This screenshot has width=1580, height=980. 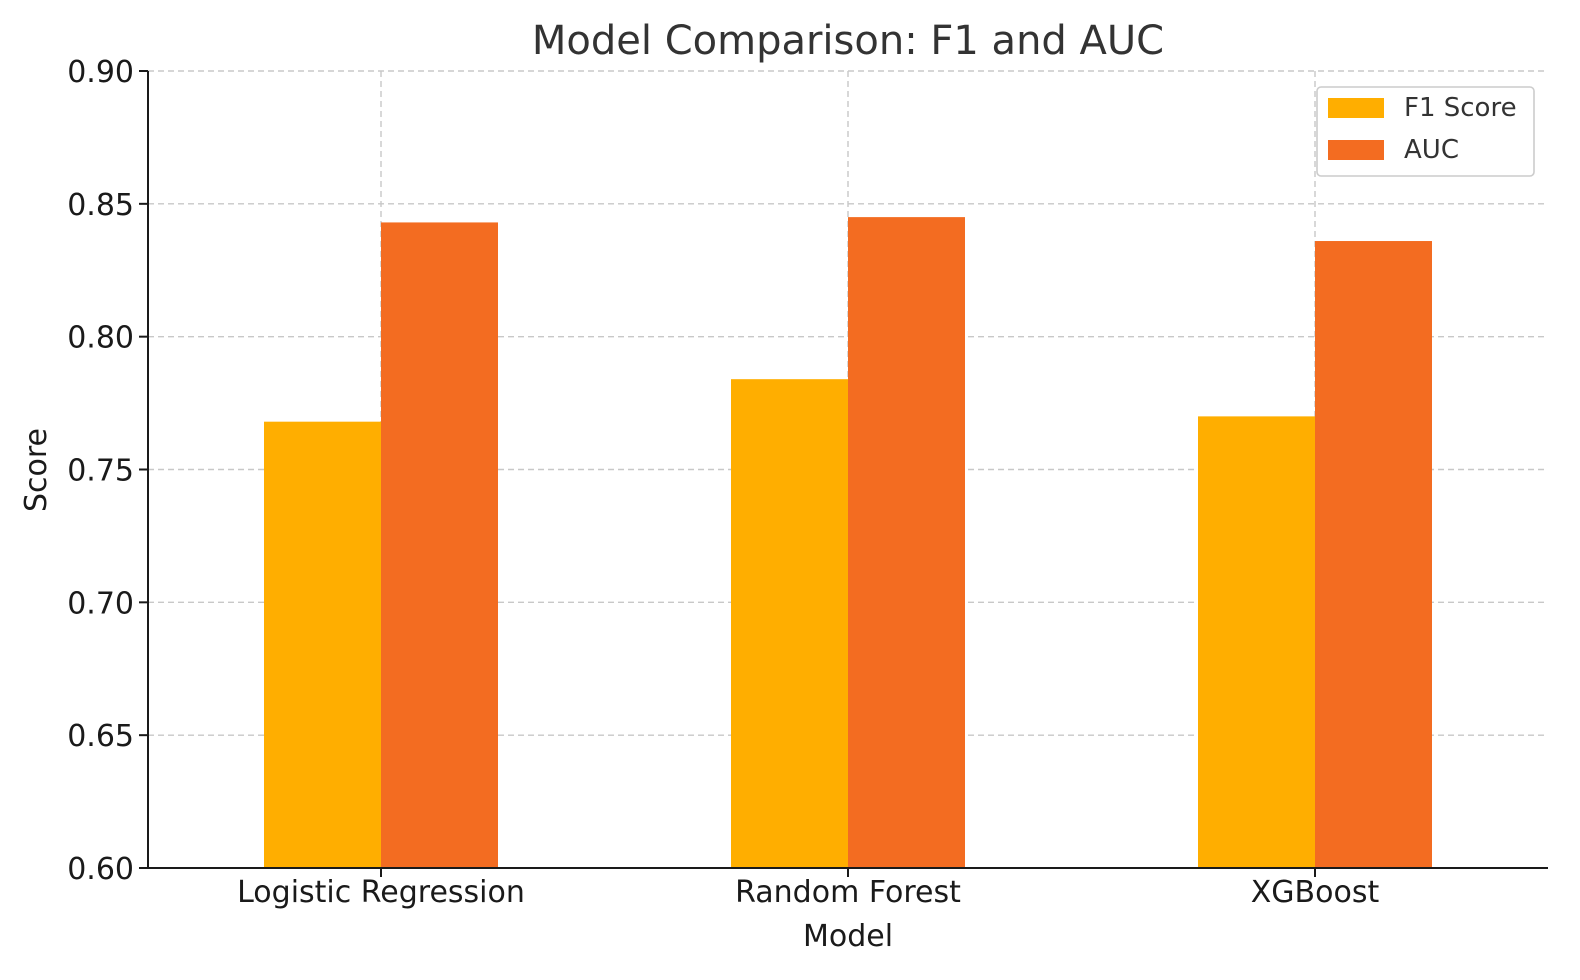 What do you see at coordinates (100, 603) in the screenshot?
I see `y-tick-label: 0.70` at bounding box center [100, 603].